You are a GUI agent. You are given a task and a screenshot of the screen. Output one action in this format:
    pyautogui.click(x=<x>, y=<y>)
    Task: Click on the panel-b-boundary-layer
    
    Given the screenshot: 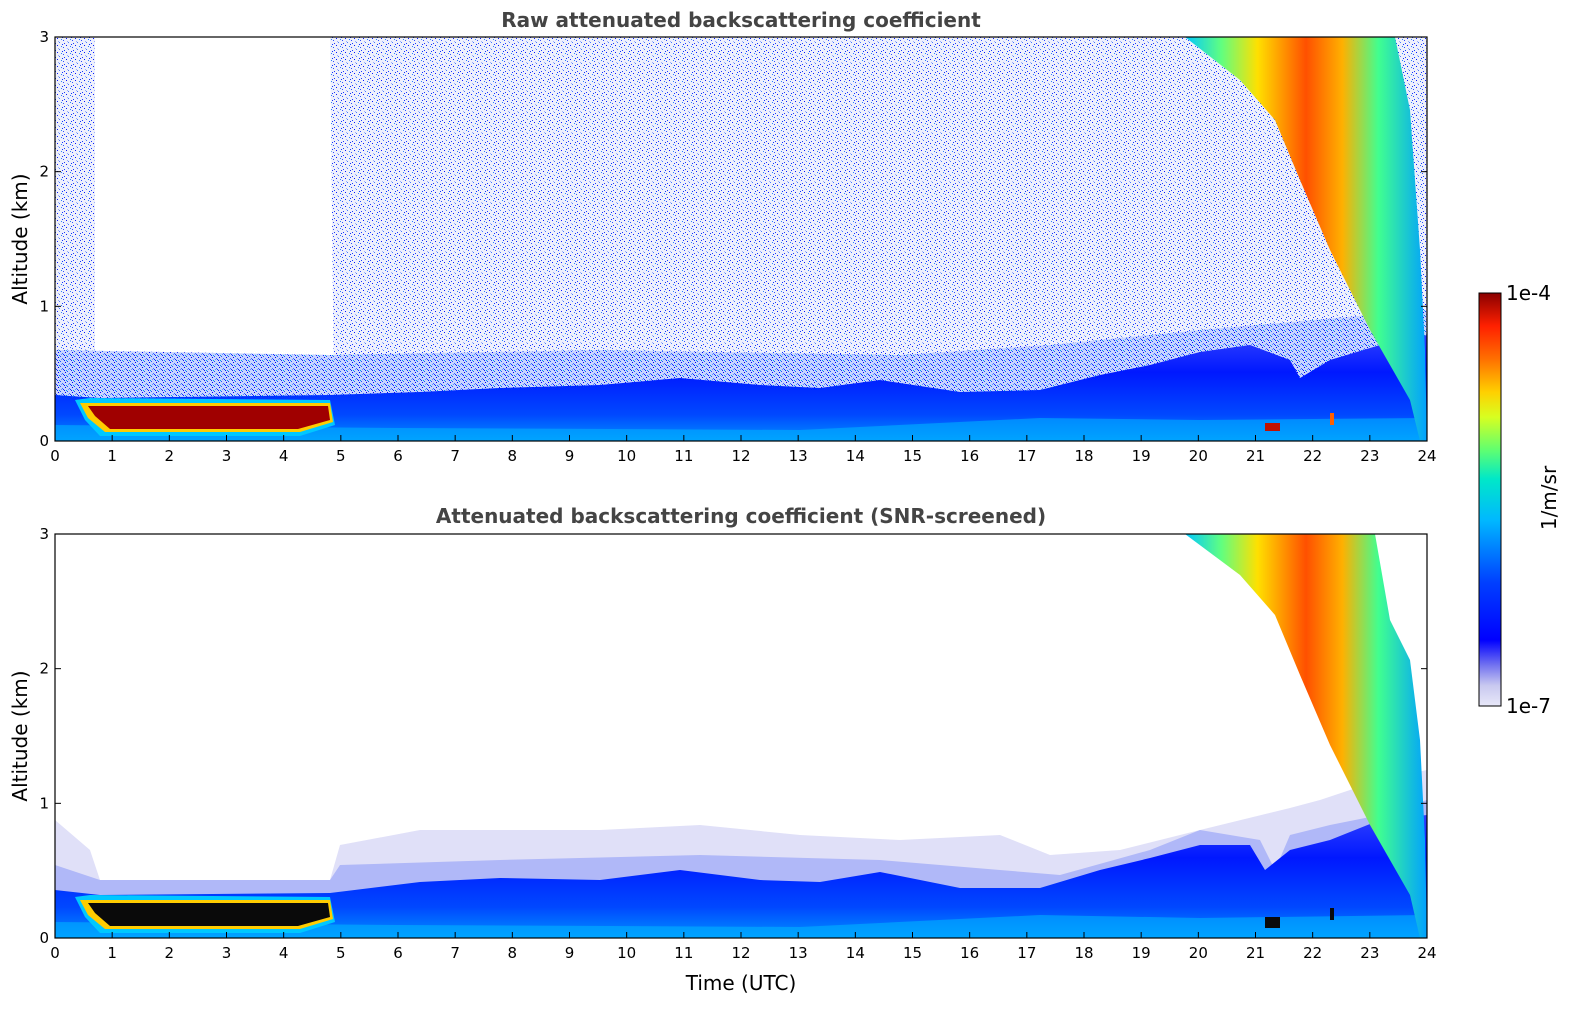 What is the action you would take?
    pyautogui.click(x=741, y=876)
    